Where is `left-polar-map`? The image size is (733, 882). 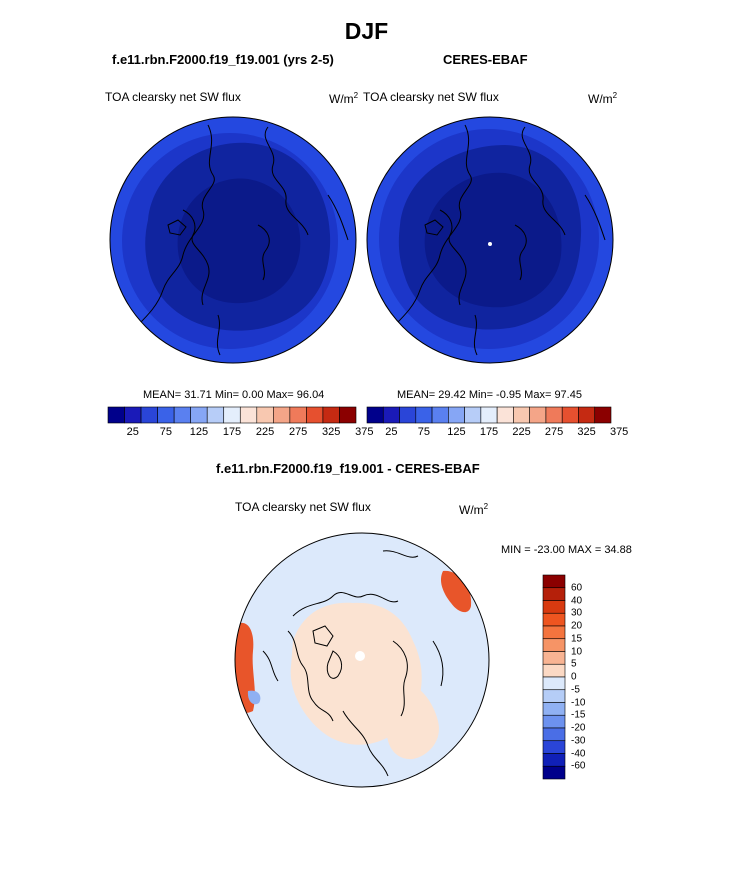
left-polar-map is located at coordinates (233, 240).